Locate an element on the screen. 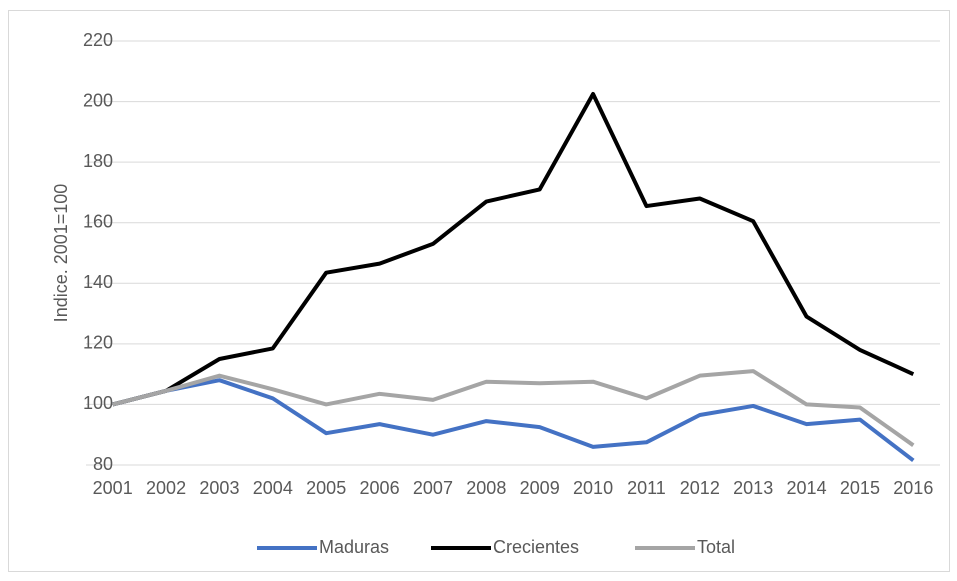 This screenshot has width=957, height=581. y-tick-label: 120 is located at coordinates (98, 343).